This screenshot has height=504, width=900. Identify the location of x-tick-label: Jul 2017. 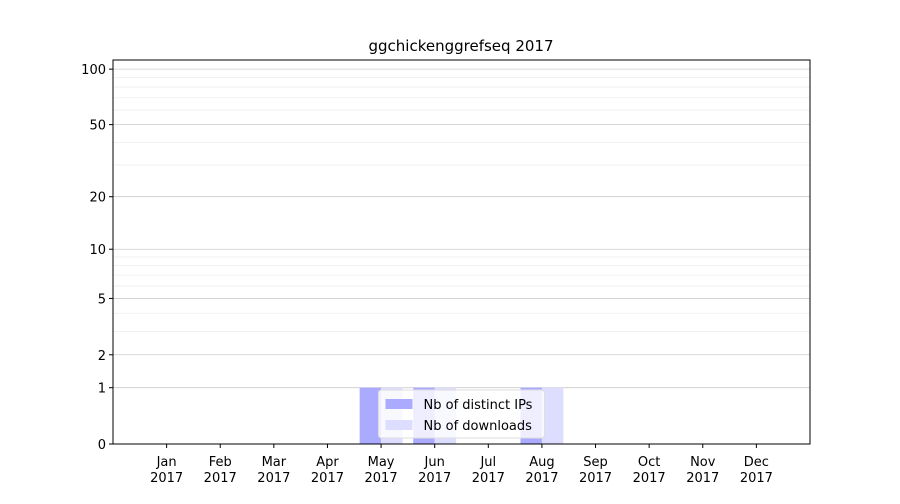
(488, 470).